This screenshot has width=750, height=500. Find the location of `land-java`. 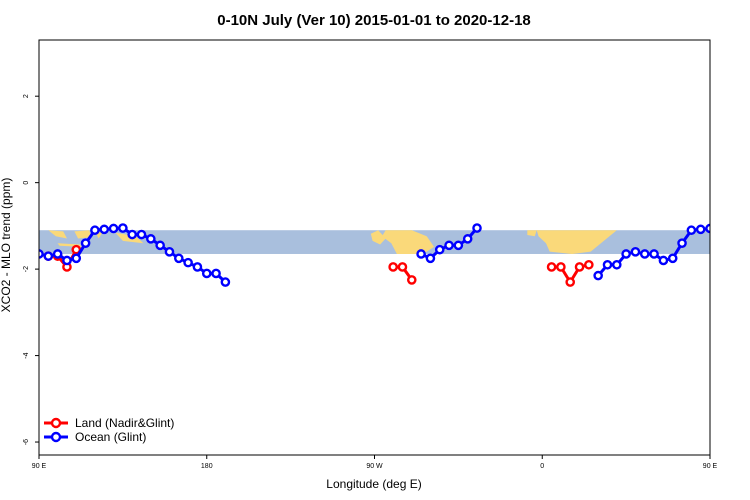

land-java is located at coordinates (739, 245).